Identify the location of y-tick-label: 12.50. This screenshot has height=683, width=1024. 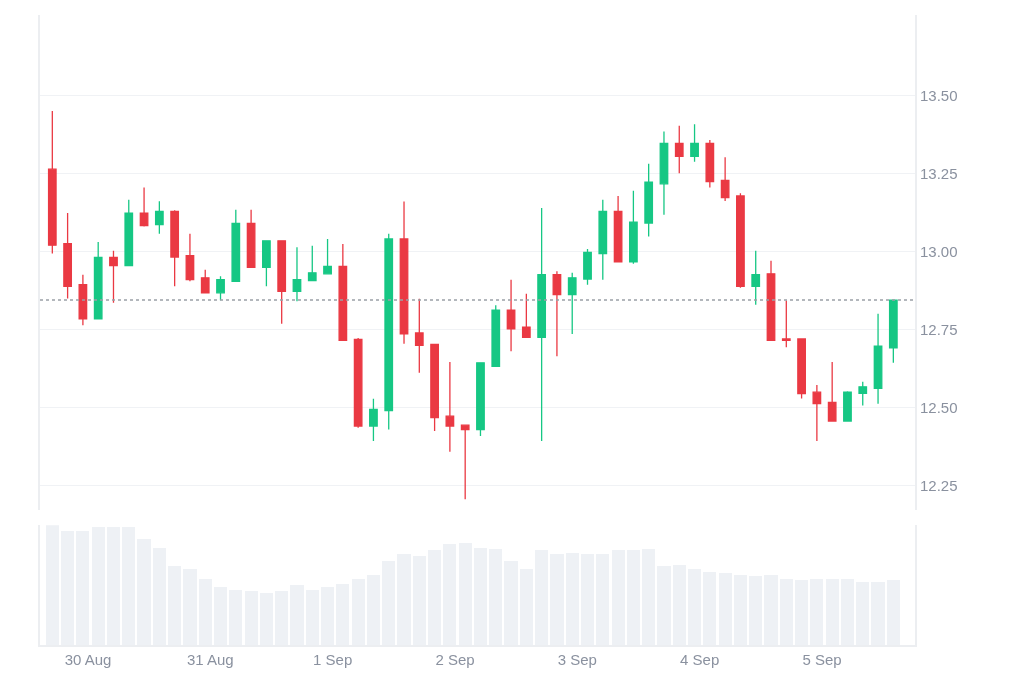
(939, 407).